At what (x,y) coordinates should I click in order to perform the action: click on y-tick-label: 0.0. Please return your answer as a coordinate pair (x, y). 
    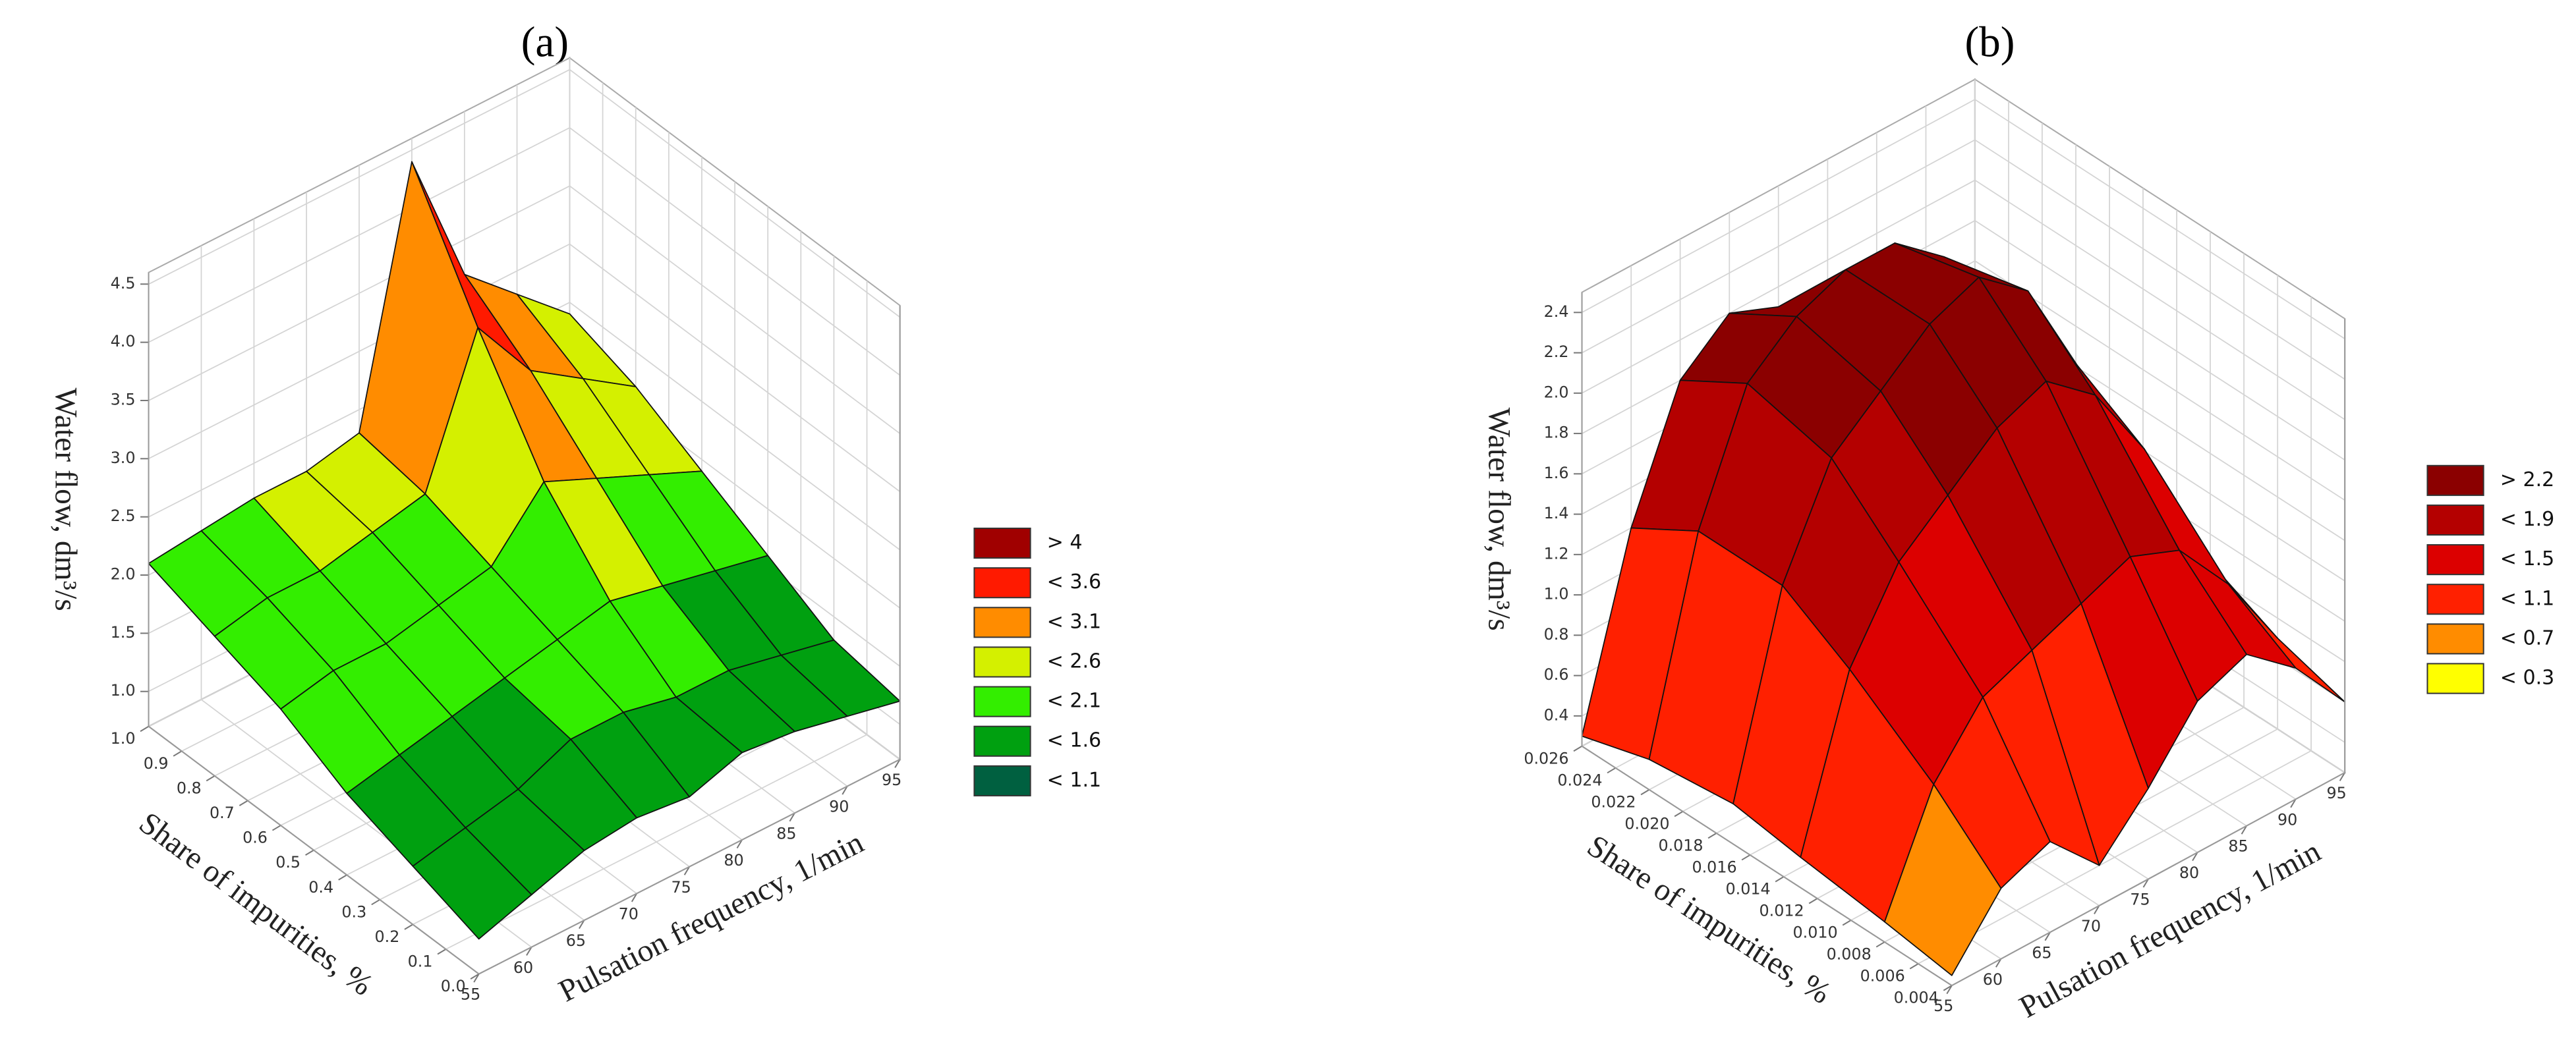
    Looking at the image, I should click on (454, 986).